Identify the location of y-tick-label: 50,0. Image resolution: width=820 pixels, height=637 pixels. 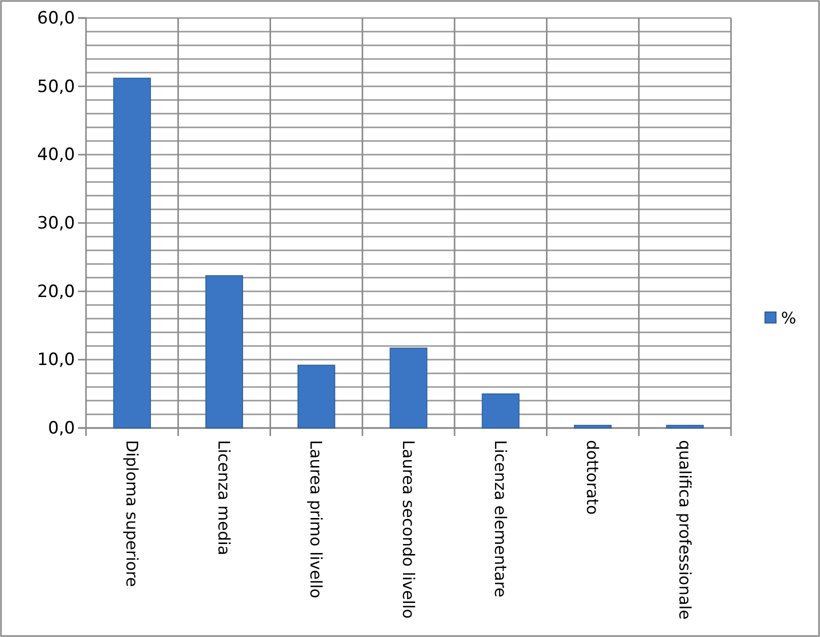
(56, 86).